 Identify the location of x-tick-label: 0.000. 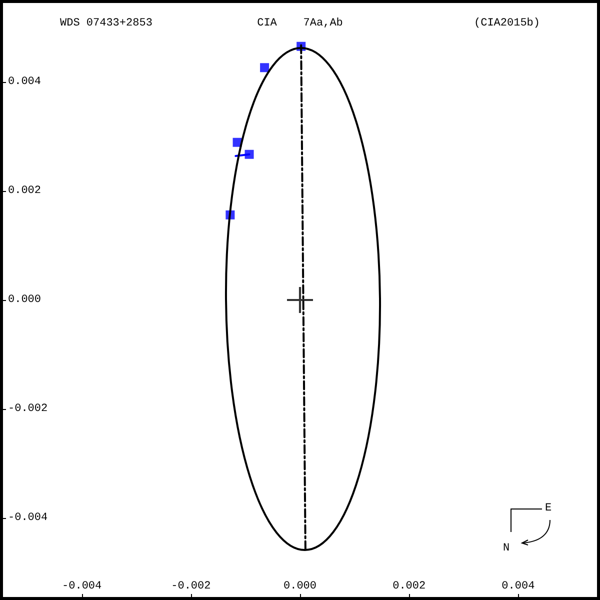
(300, 586).